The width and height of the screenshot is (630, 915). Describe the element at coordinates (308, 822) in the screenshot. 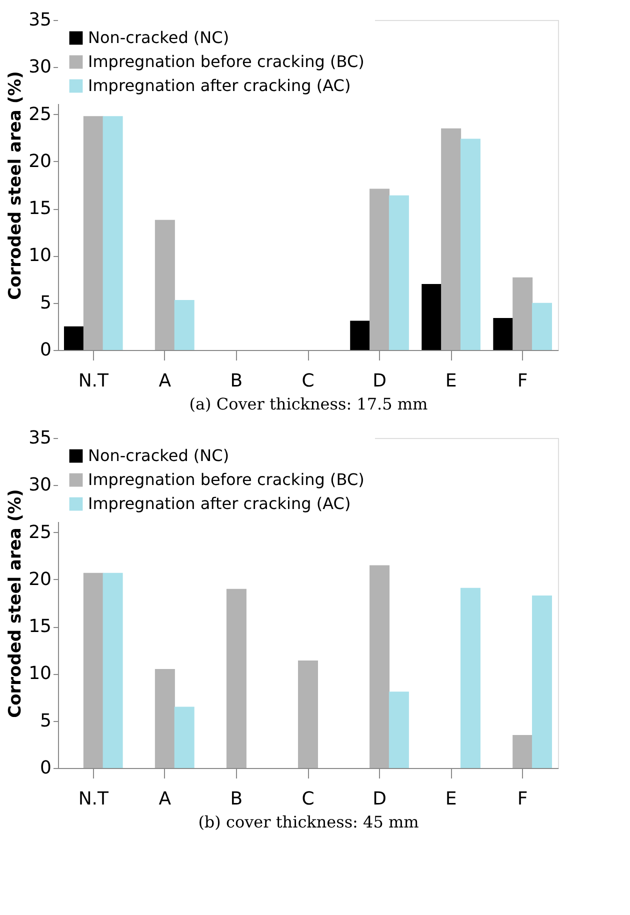

I see `x-axis-title: (b) cover thickness: 45 mm` at that location.